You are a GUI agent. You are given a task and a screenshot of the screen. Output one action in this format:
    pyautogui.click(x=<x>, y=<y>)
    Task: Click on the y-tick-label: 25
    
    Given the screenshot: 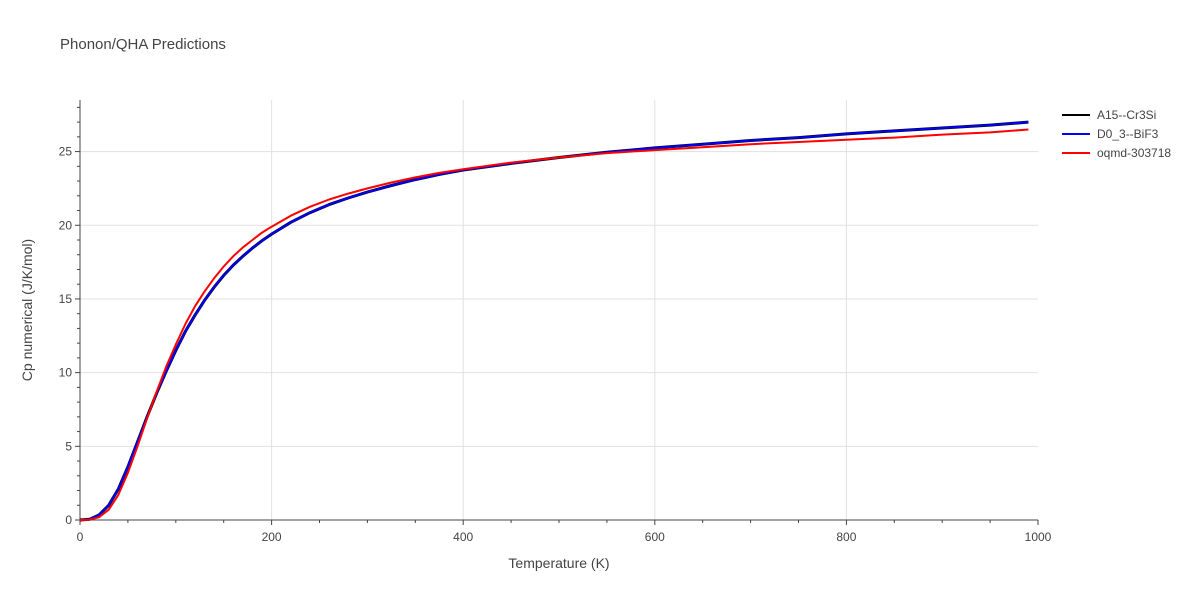 What is the action you would take?
    pyautogui.click(x=66, y=152)
    